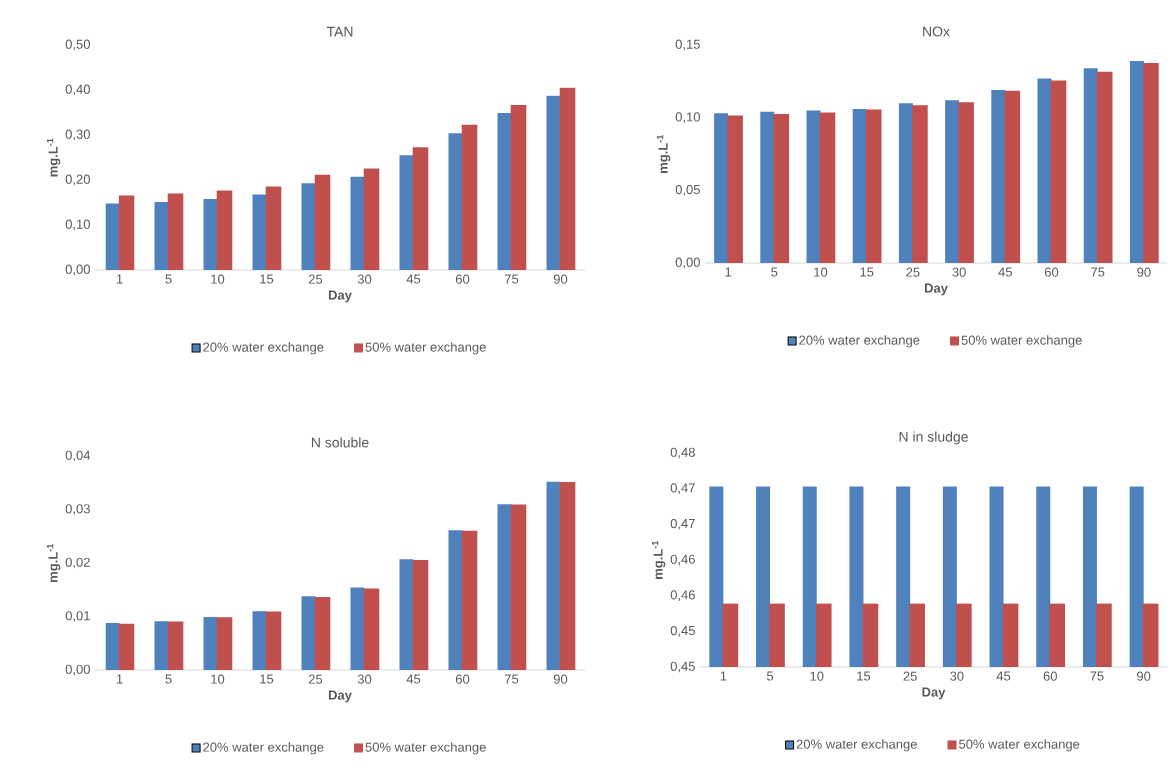 This screenshot has height=780, width=1176. I want to click on chart-title: NOx, so click(936, 31).